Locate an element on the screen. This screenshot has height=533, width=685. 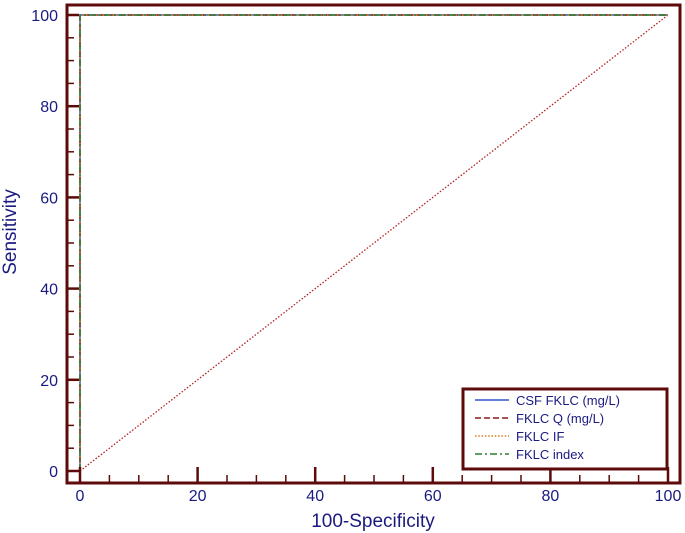
legend-label: CSF FKLC (mg/L) is located at coordinates (568, 400).